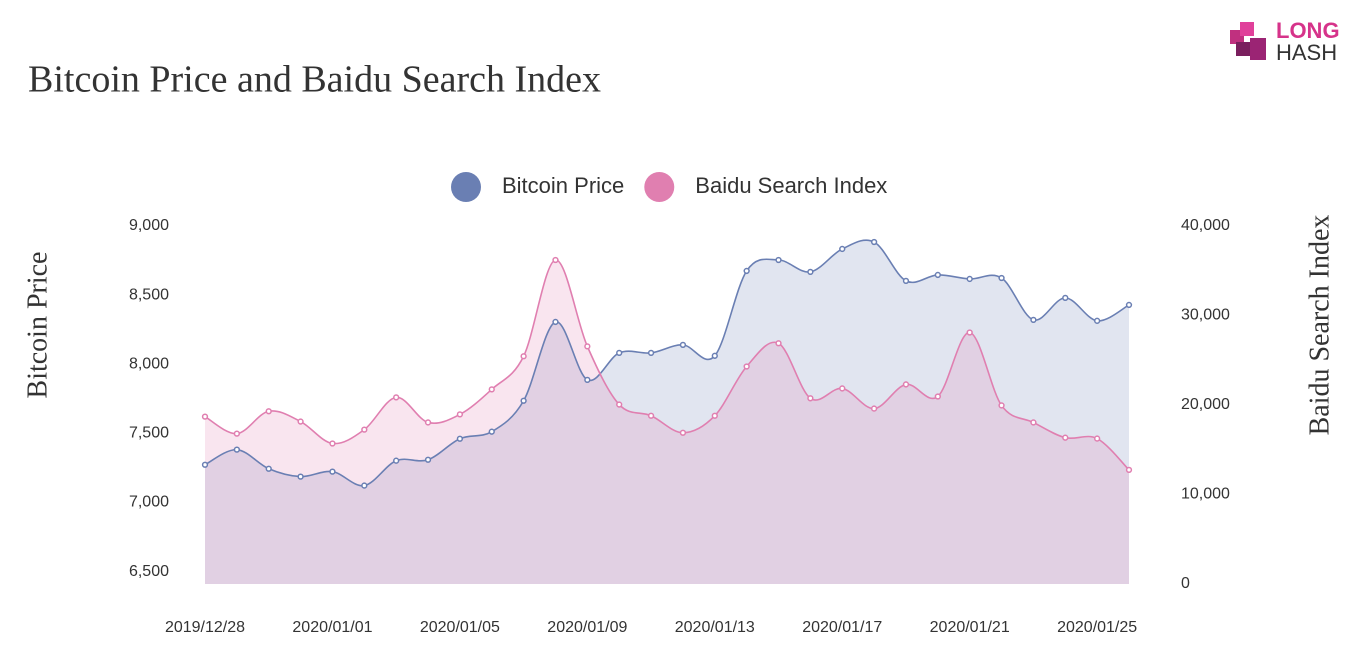 Image resolution: width=1366 pixels, height=650 pixels. What do you see at coordinates (1306, 52) in the screenshot?
I see `logo-text: HASH` at bounding box center [1306, 52].